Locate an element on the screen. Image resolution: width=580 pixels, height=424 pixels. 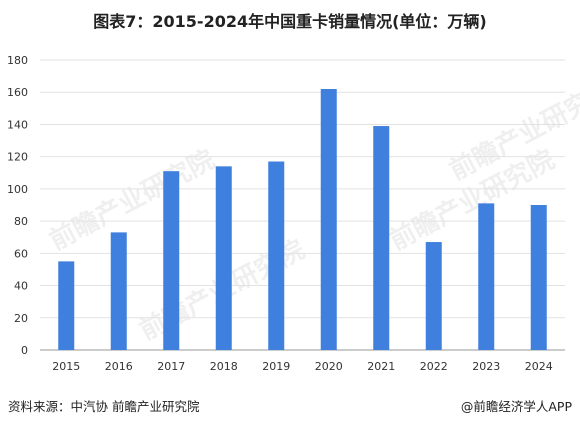
x-tick-label: 2024 is located at coordinates (539, 366).